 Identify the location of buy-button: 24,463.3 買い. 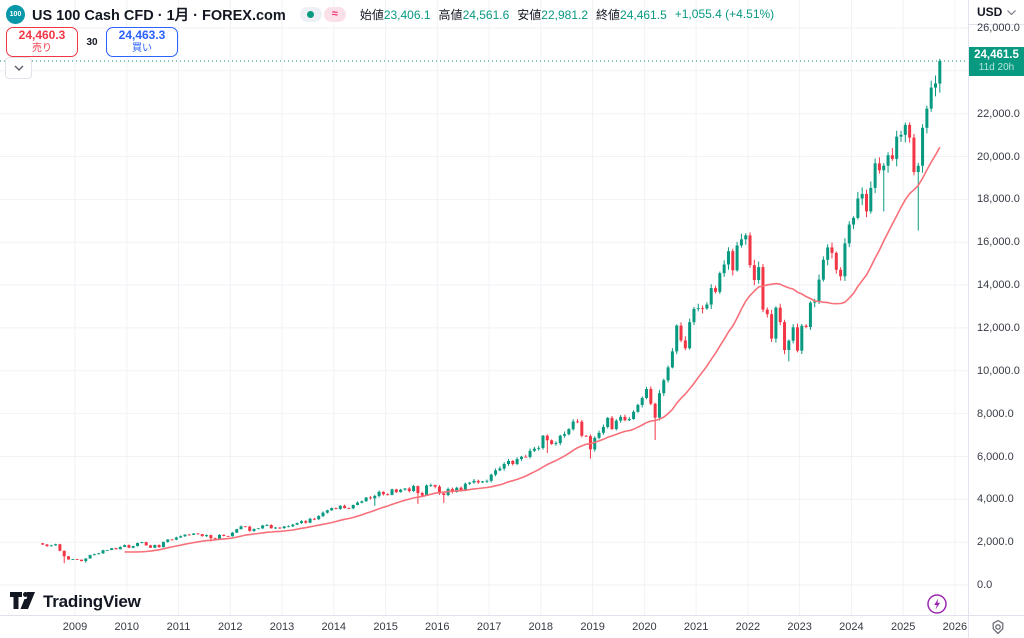
(142, 42).